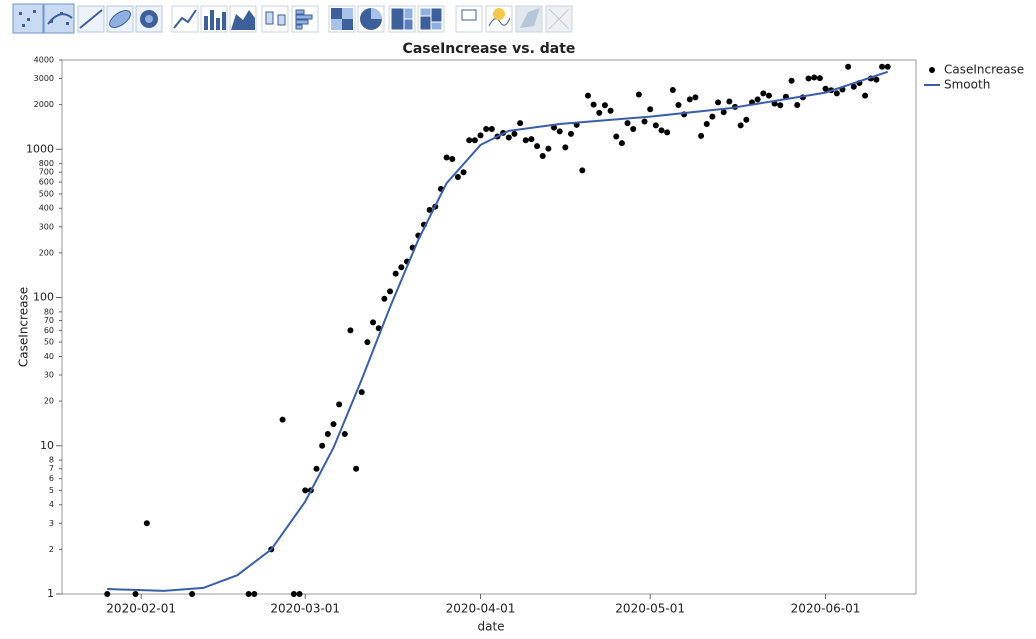 This screenshot has height=639, width=1036. What do you see at coordinates (826, 609) in the screenshot?
I see `x-tick-label: 2020-06-01` at bounding box center [826, 609].